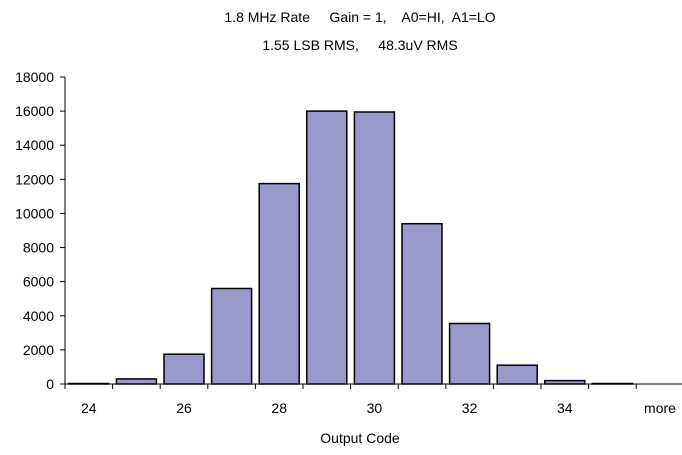 This screenshot has height=455, width=682. Describe the element at coordinates (184, 408) in the screenshot. I see `x-tick-label: 26` at that location.